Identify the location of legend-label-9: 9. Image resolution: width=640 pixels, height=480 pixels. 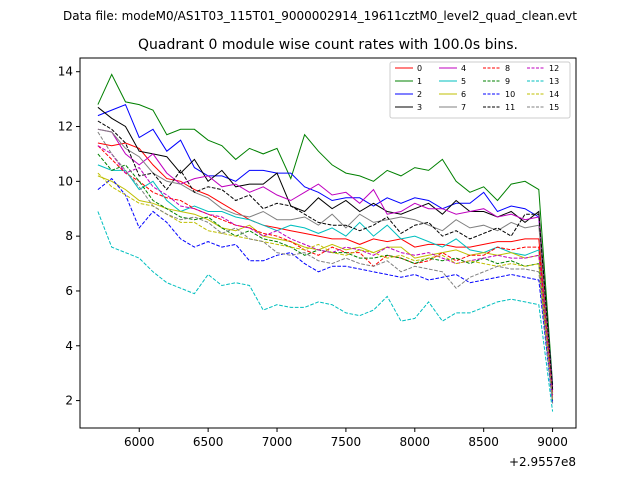
(507, 81).